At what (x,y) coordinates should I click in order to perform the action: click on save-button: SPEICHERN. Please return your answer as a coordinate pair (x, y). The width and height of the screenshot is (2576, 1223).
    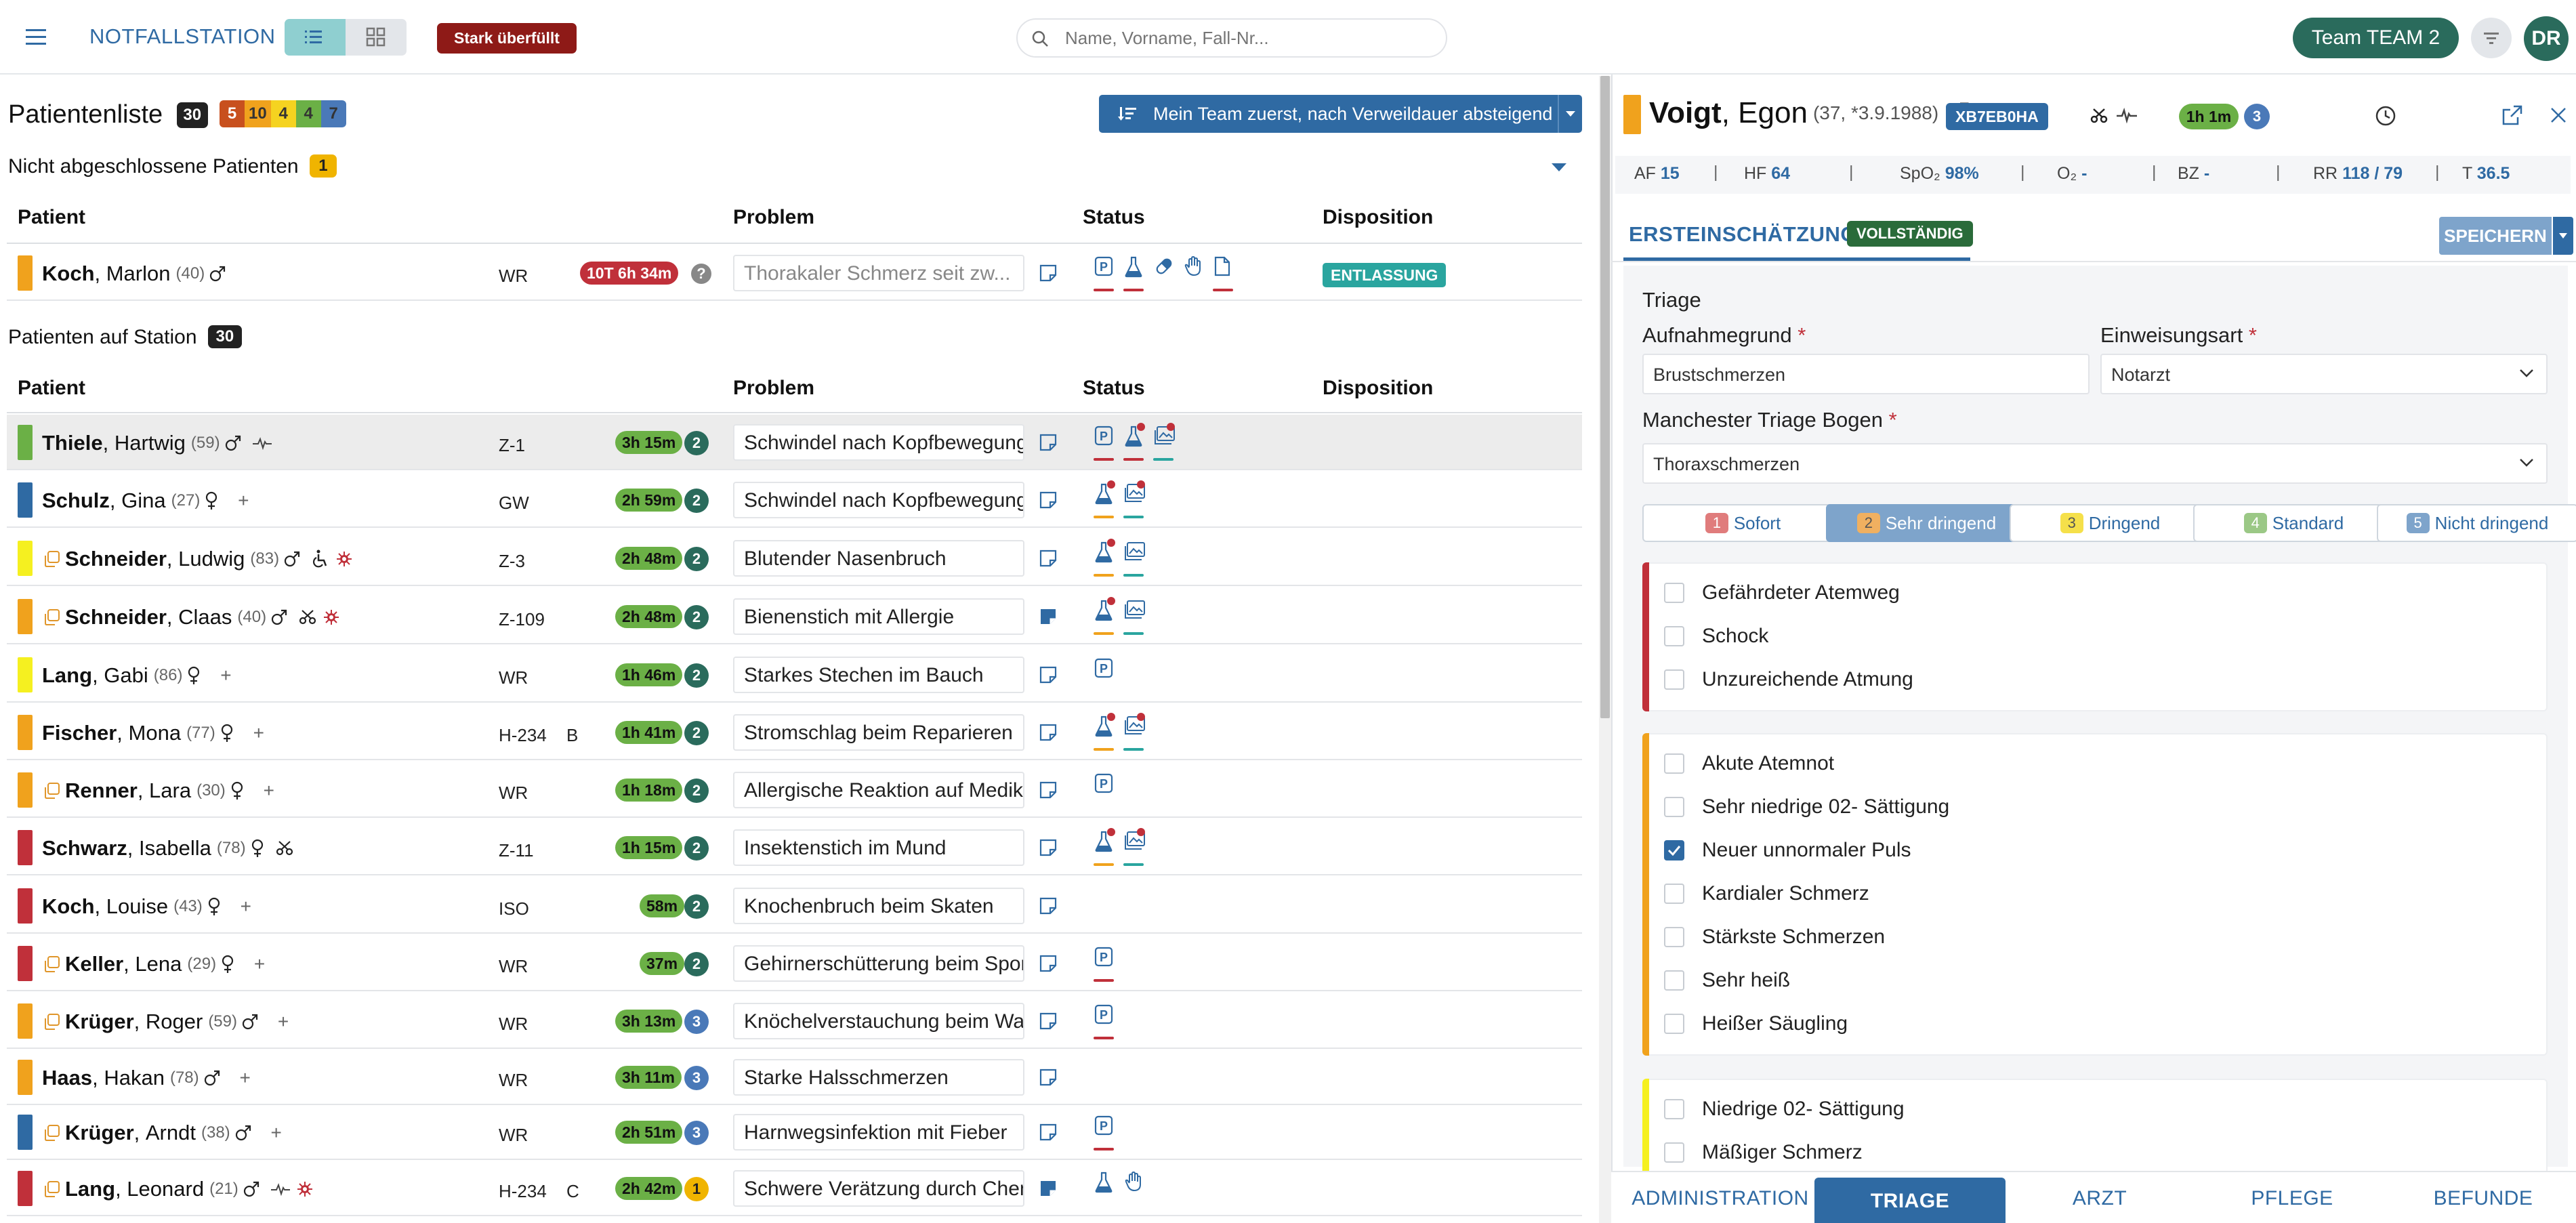
    Looking at the image, I should click on (2495, 236).